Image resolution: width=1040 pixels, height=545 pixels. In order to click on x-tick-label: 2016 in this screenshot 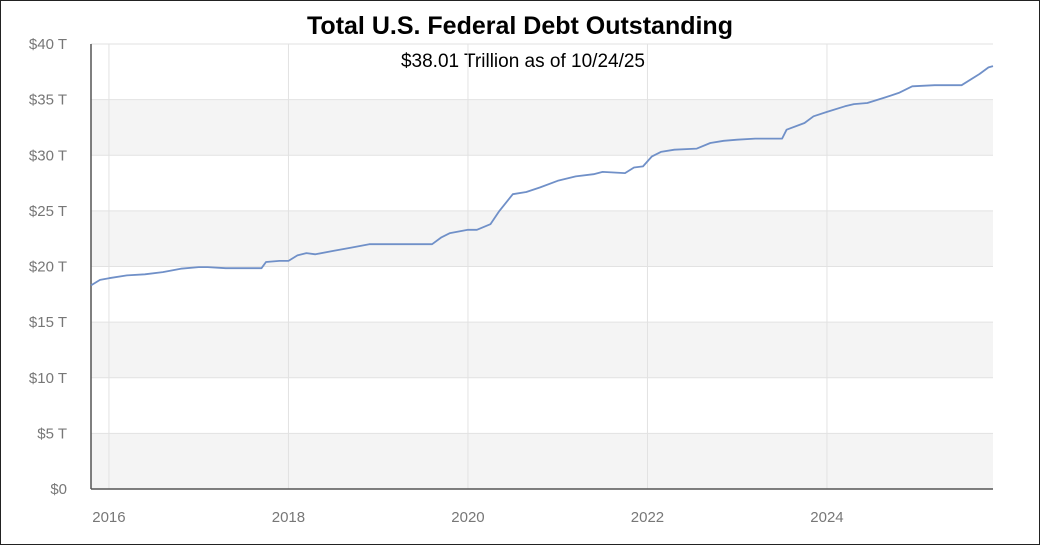, I will do `click(108, 517)`.